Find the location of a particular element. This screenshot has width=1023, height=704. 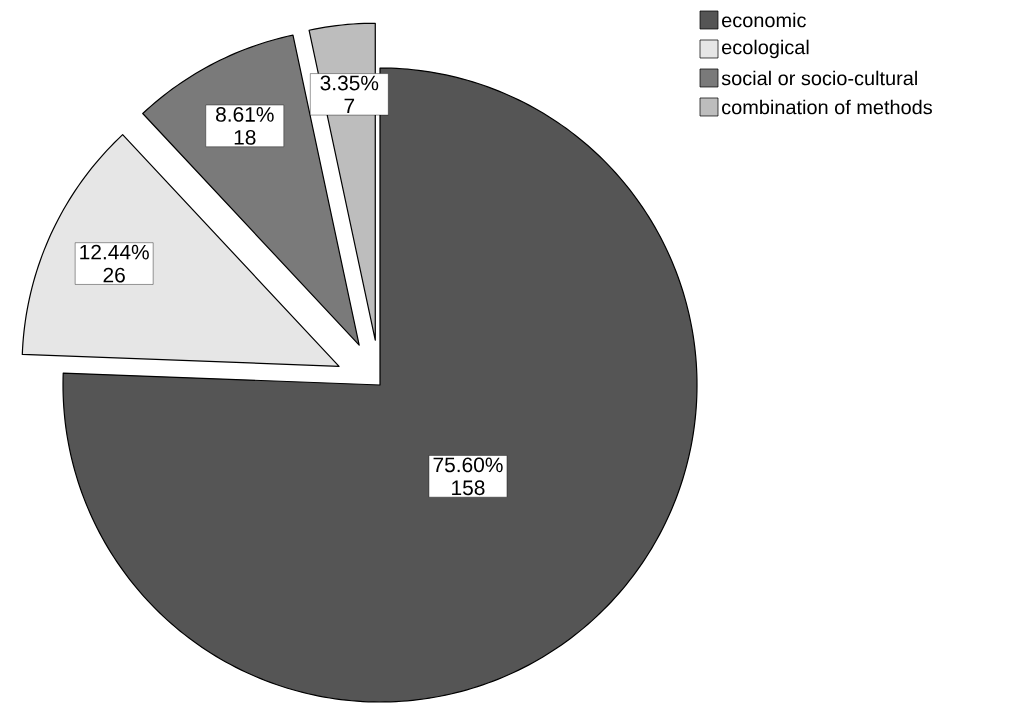

data-label: 3.35% 7 is located at coordinates (349, 94).